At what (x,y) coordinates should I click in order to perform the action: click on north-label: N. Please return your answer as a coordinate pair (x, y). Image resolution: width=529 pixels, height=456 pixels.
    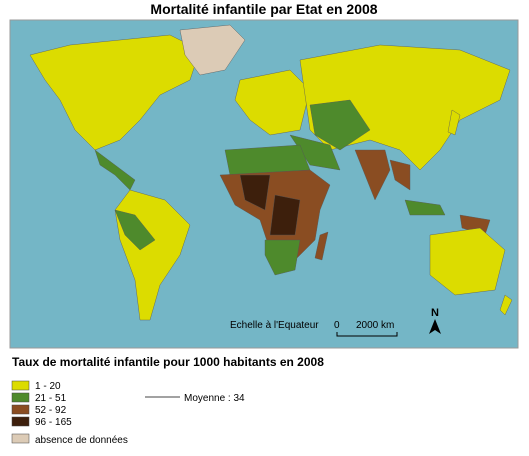
    Looking at the image, I should click on (435, 313).